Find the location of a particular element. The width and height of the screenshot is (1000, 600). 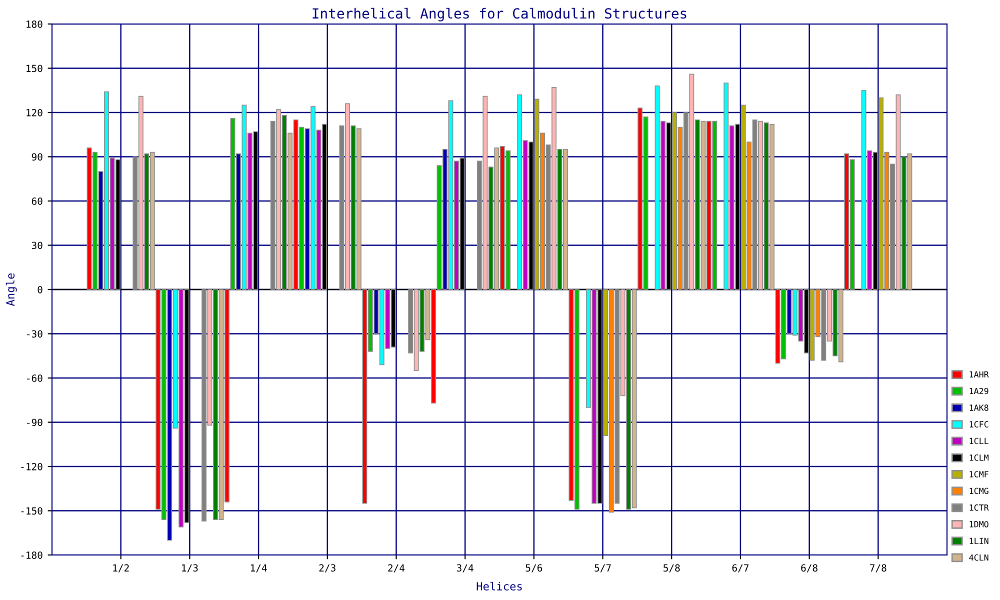

y-tick-label: -150 is located at coordinates (31, 511).